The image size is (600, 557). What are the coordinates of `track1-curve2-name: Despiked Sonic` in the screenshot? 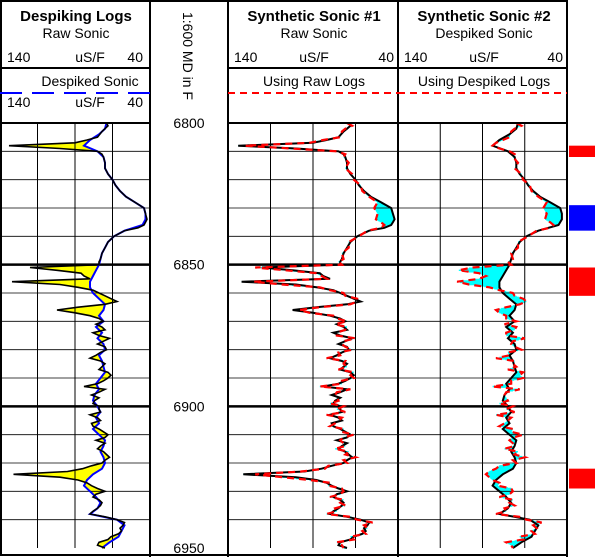 It's located at (89, 81).